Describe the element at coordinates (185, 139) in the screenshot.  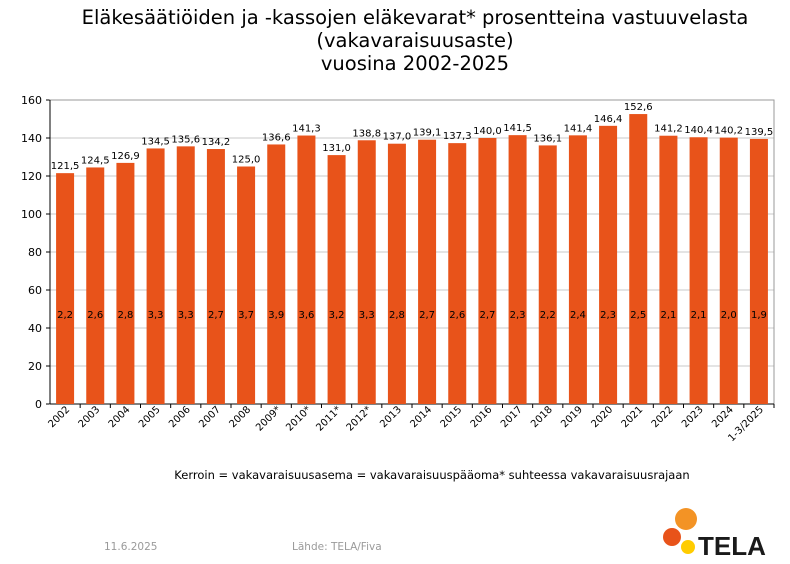
I see `value-label: 135,6` at that location.